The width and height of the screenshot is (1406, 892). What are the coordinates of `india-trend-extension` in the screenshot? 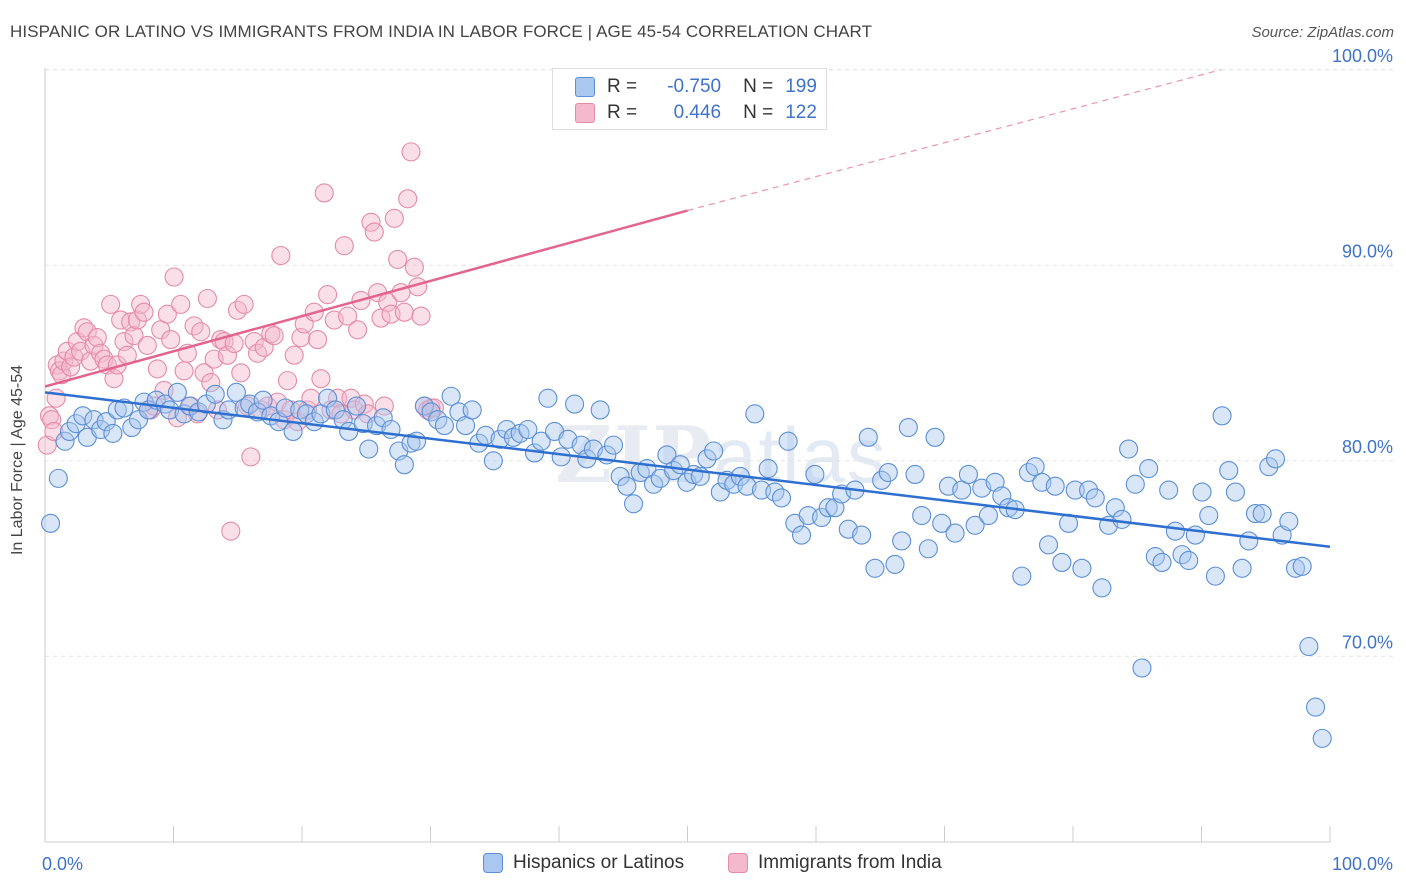 It's located at (954, 140).